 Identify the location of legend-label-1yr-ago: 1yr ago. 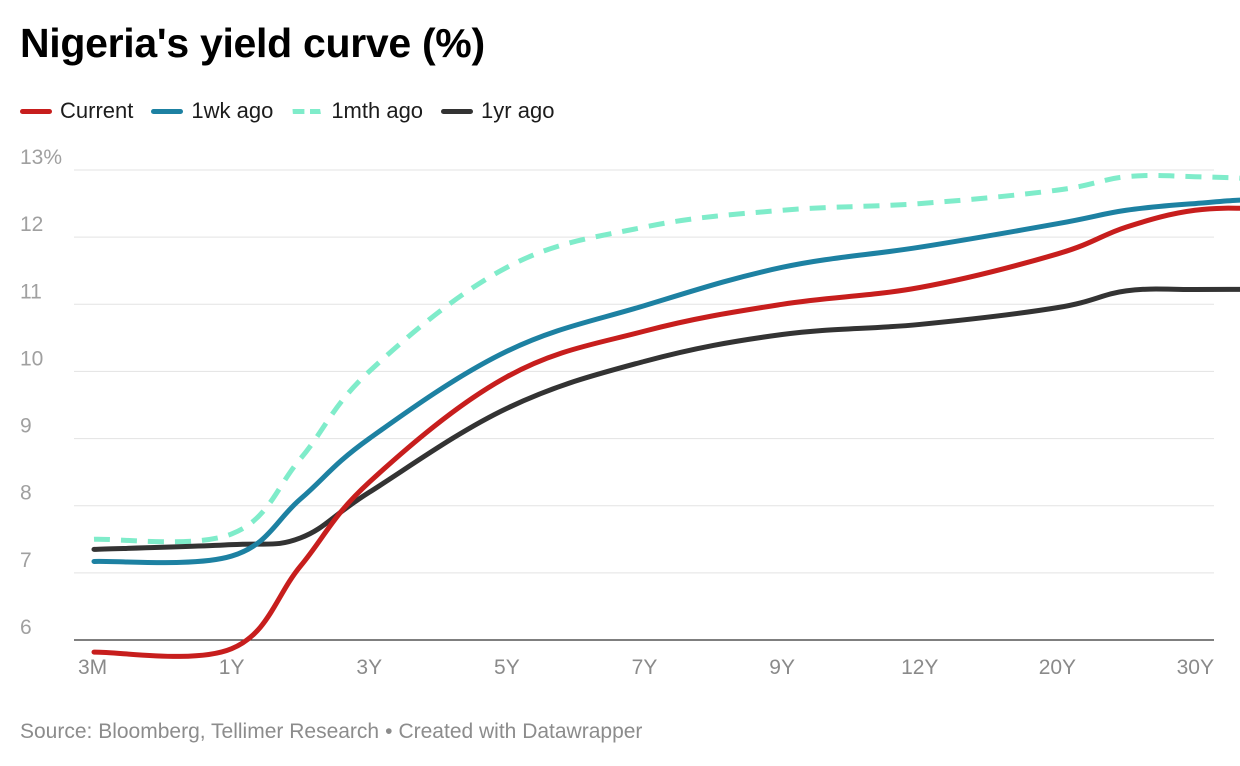
(518, 110).